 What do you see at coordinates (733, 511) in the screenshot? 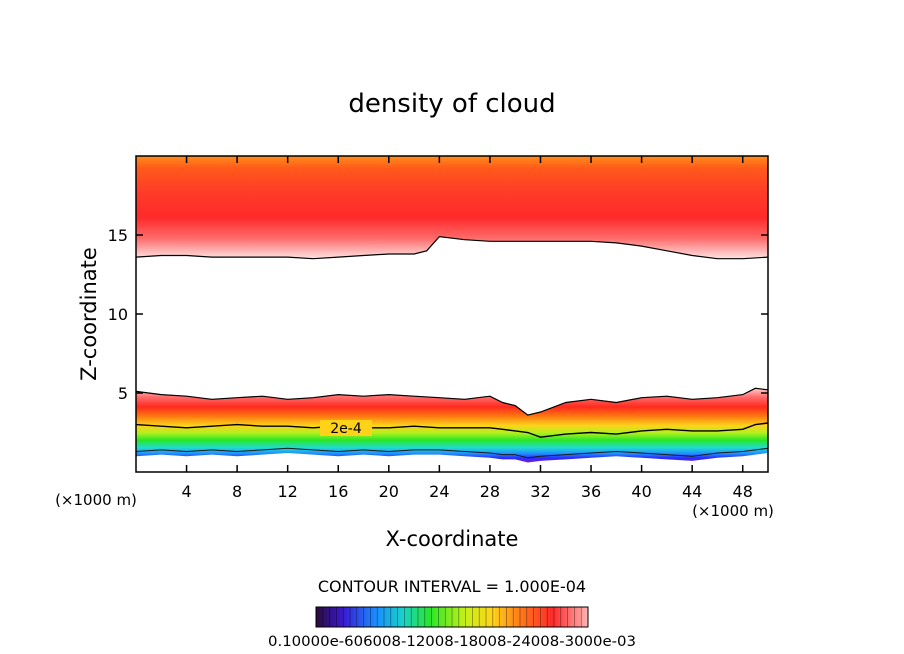
I see `x-unit-label-right: (×1000 m)` at bounding box center [733, 511].